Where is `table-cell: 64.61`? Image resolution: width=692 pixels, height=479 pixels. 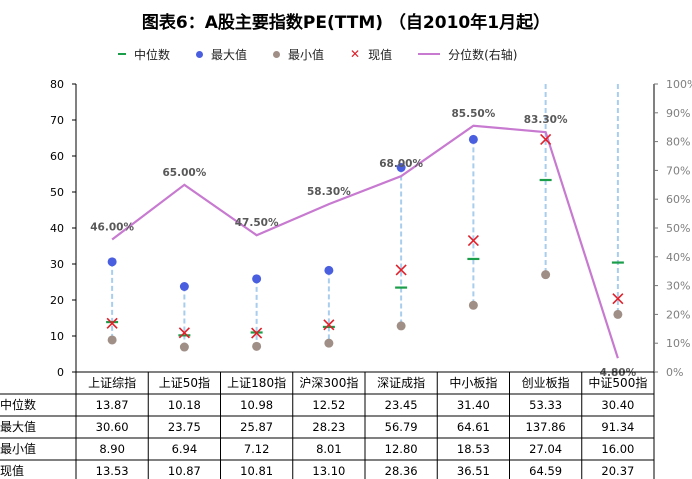 table-cell: 64.61 is located at coordinates (473, 427).